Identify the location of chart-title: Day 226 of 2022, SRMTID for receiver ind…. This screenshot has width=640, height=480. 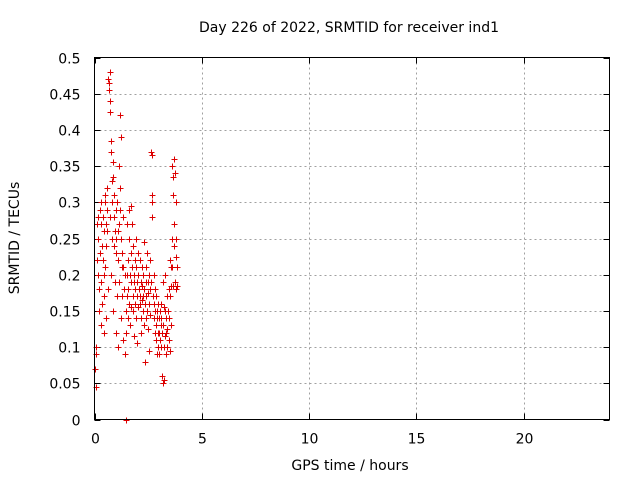
(349, 28).